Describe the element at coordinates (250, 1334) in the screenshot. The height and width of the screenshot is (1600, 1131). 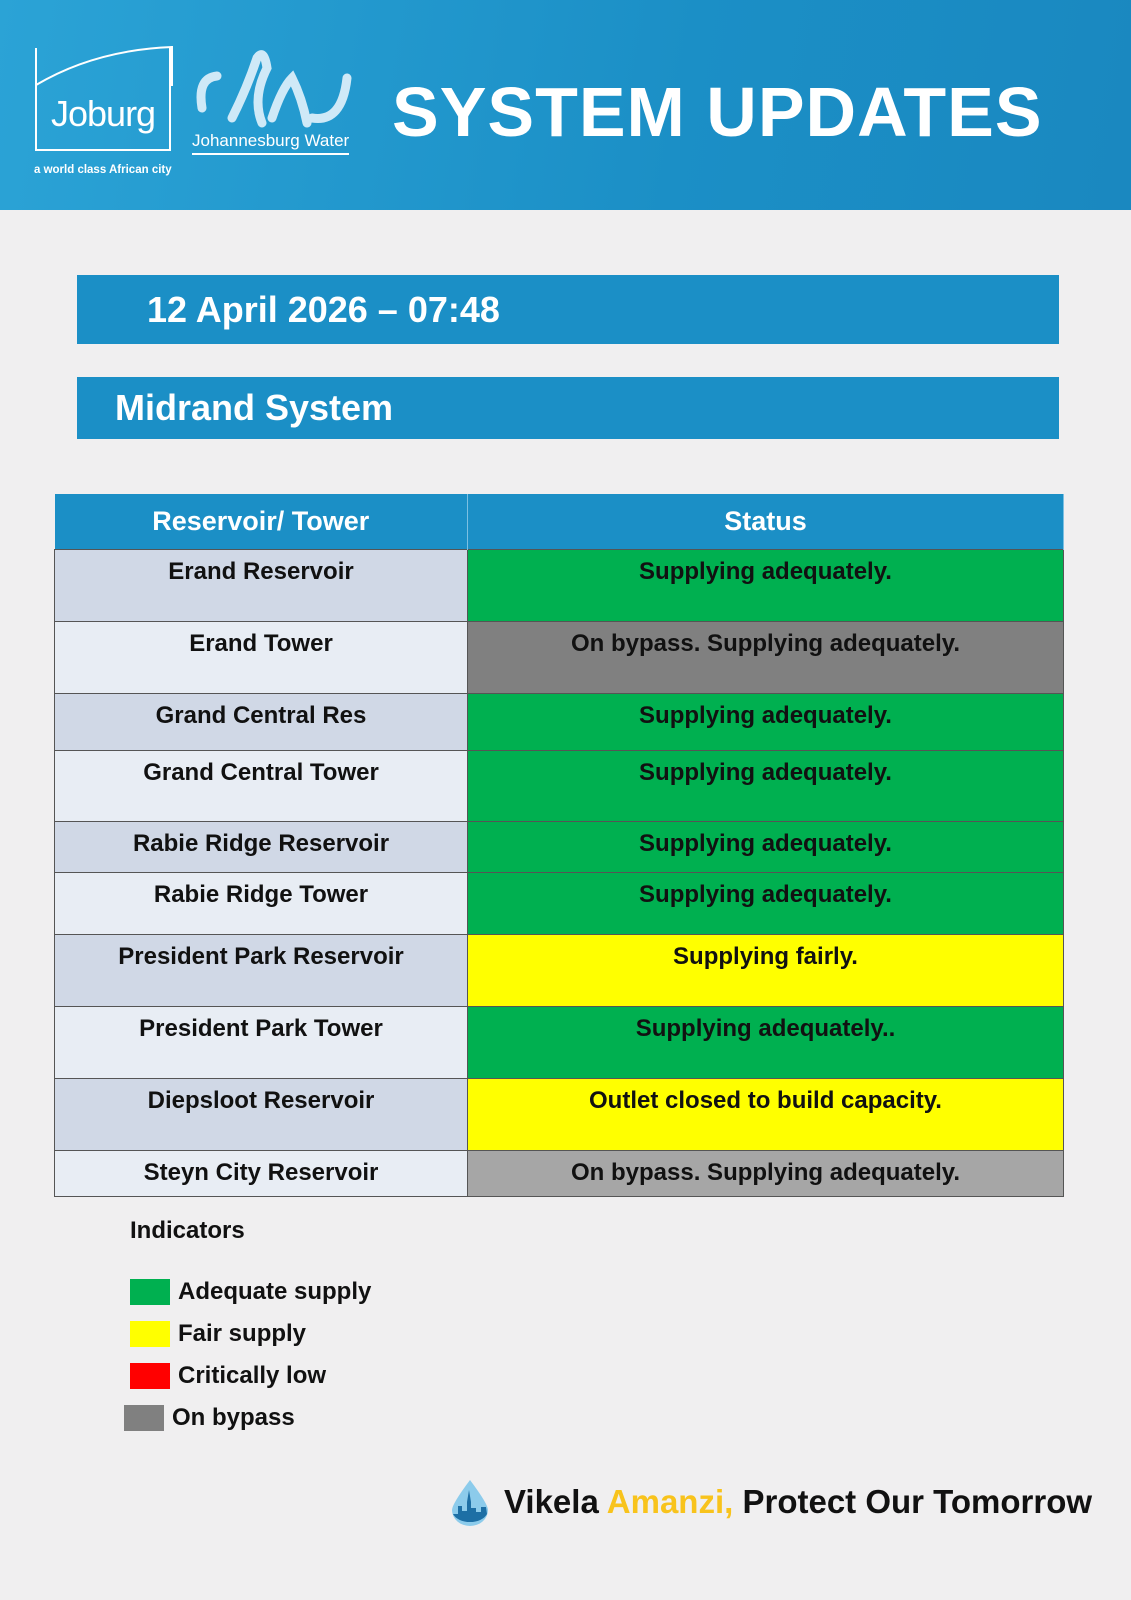
I see `legend-item: Fair supply` at that location.